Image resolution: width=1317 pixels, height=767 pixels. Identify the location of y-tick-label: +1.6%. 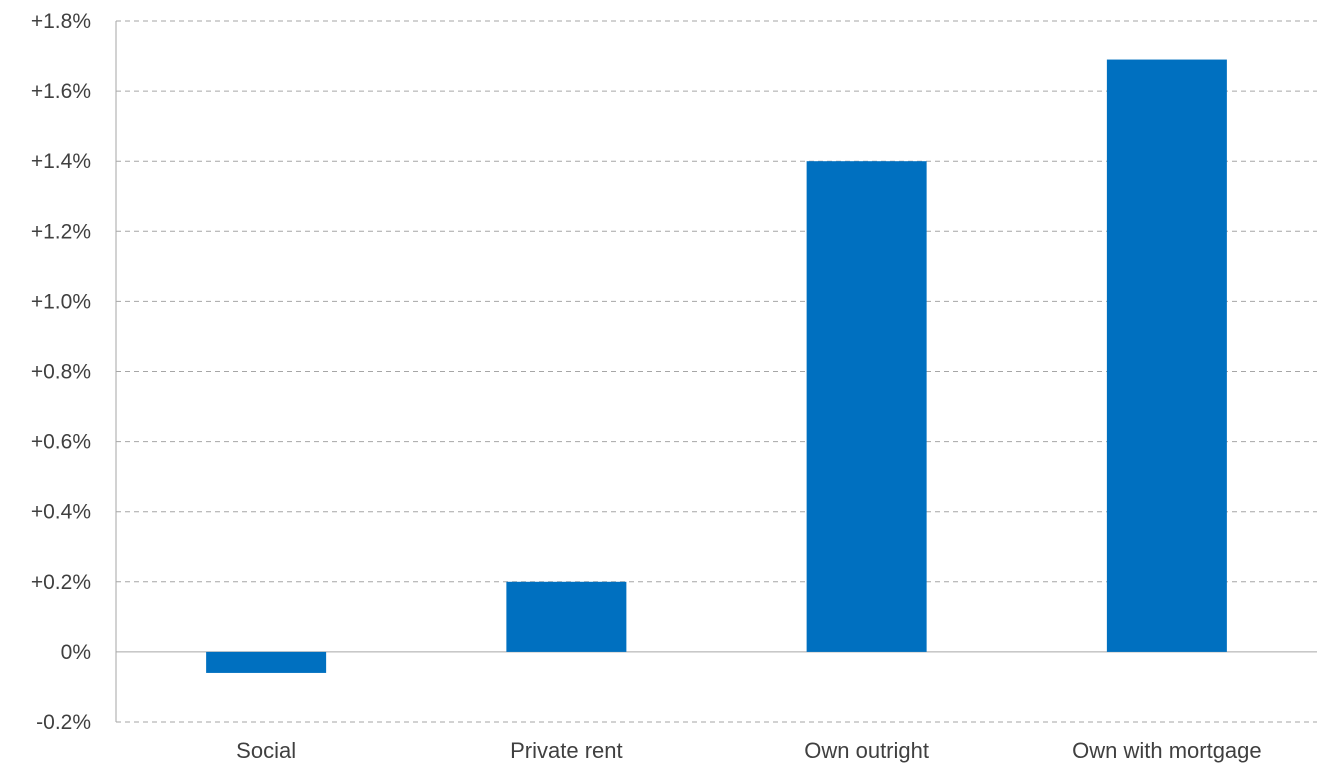
(61, 91).